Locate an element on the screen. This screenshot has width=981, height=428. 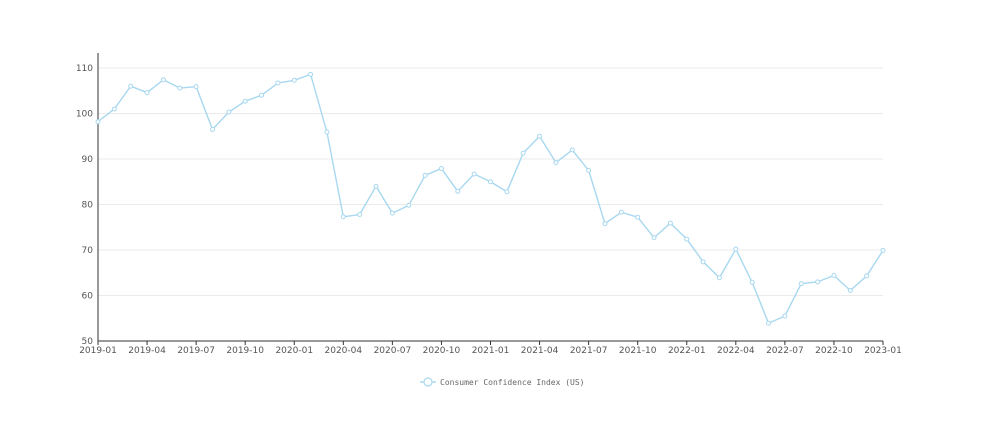
x-tick-label: 2020-07 is located at coordinates (393, 351).